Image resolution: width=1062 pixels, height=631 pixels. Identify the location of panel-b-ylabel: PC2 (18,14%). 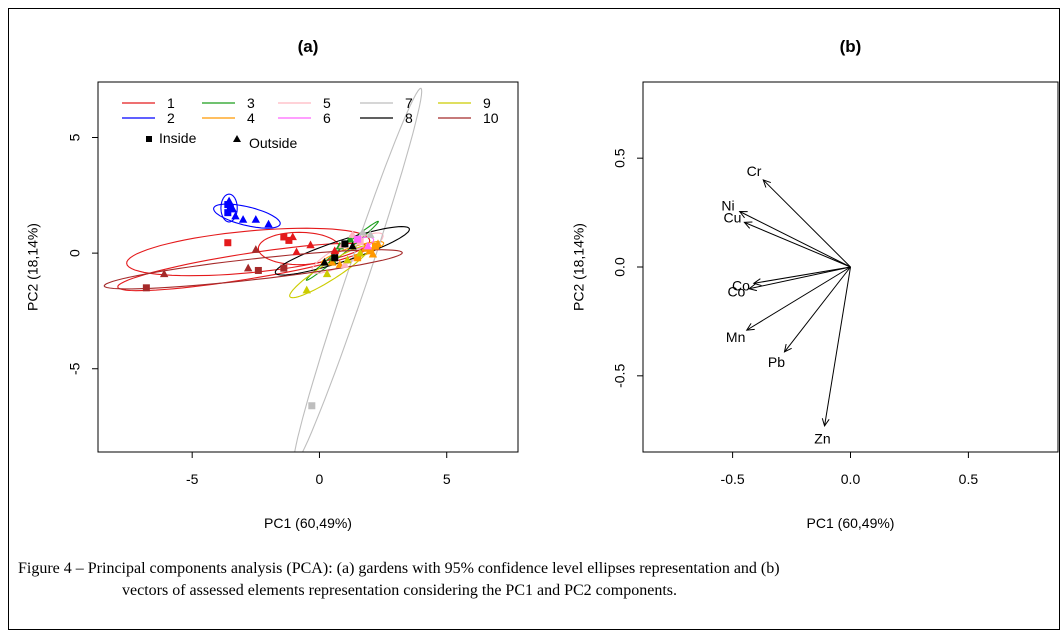
(579, 267).